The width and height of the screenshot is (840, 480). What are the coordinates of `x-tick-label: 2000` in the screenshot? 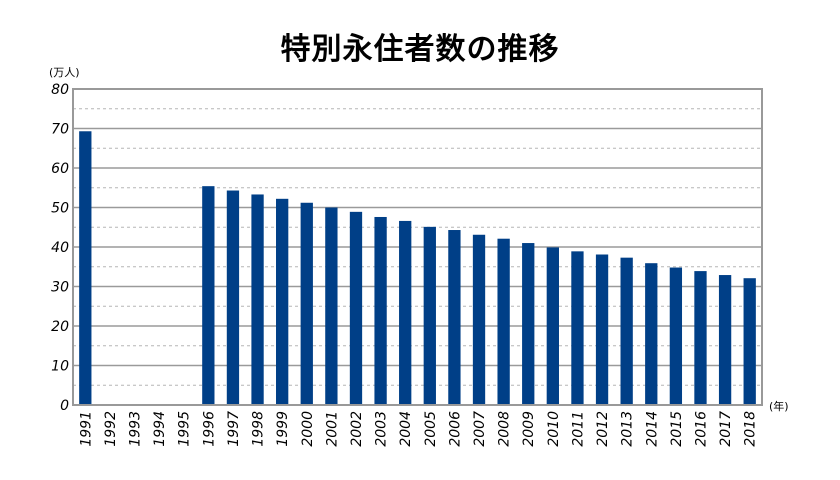 It's located at (308, 429).